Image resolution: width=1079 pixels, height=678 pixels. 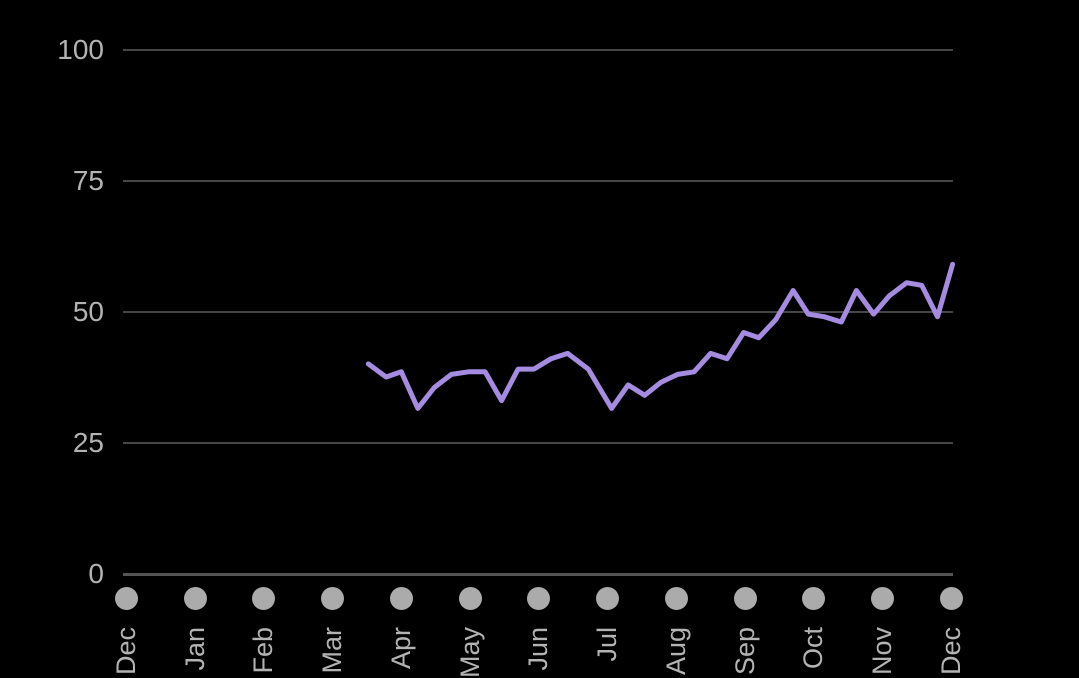 What do you see at coordinates (607, 644) in the screenshot?
I see `month-label: Jul` at bounding box center [607, 644].